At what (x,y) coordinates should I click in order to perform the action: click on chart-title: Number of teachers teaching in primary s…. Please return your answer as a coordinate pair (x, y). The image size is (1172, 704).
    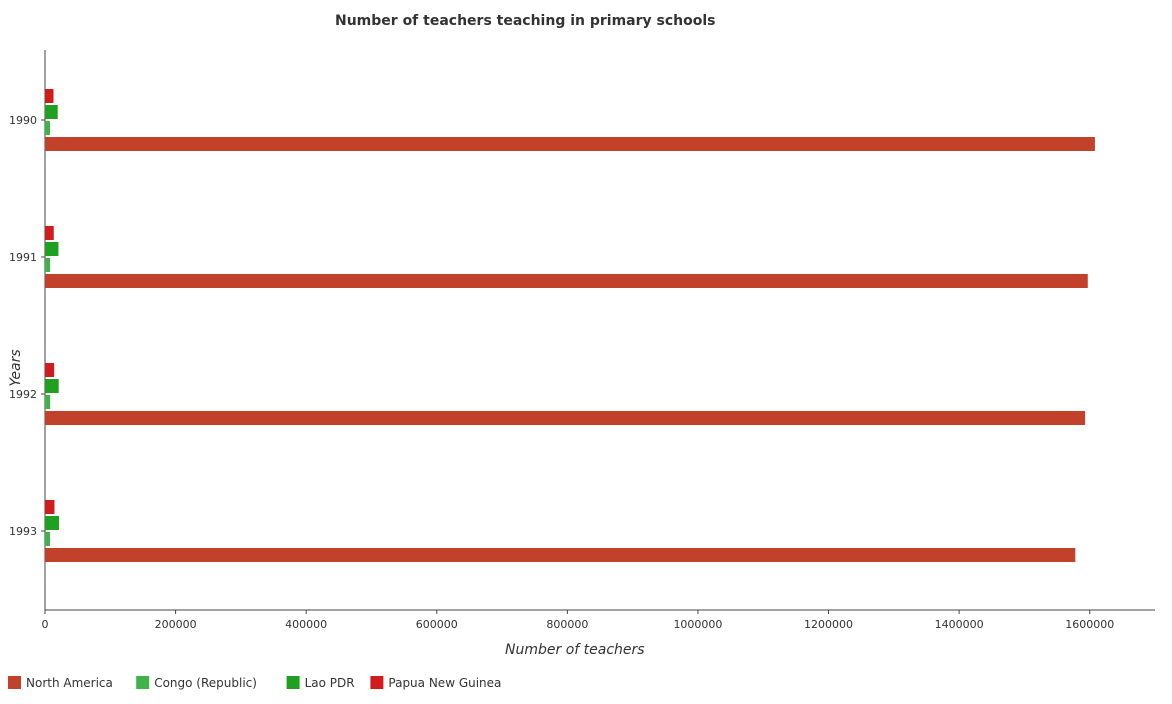
    Looking at the image, I should click on (525, 21).